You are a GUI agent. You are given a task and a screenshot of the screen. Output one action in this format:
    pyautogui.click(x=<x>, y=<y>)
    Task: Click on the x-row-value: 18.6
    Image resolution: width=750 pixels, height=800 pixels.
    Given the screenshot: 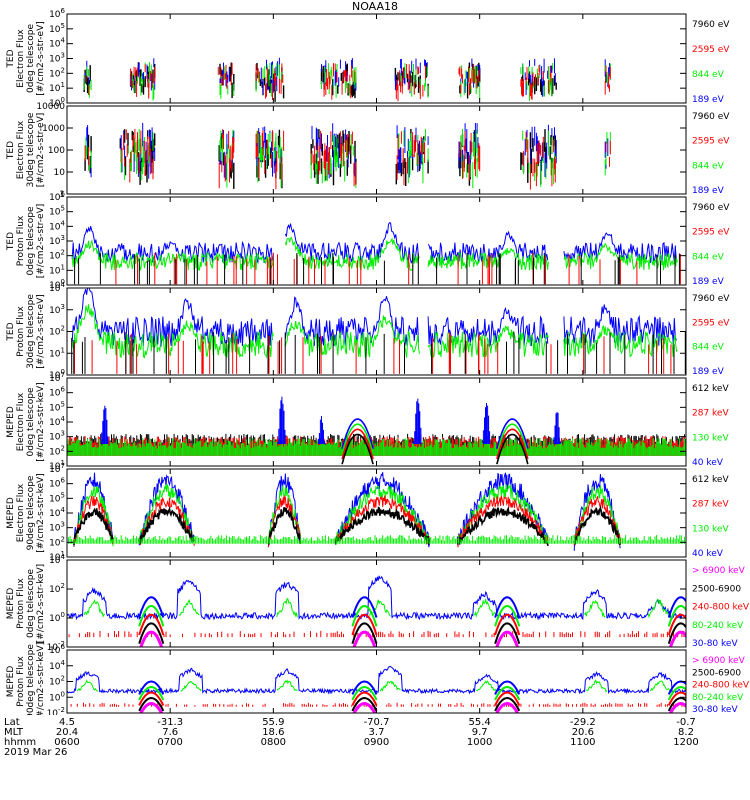 What is the action you would take?
    pyautogui.click(x=273, y=732)
    